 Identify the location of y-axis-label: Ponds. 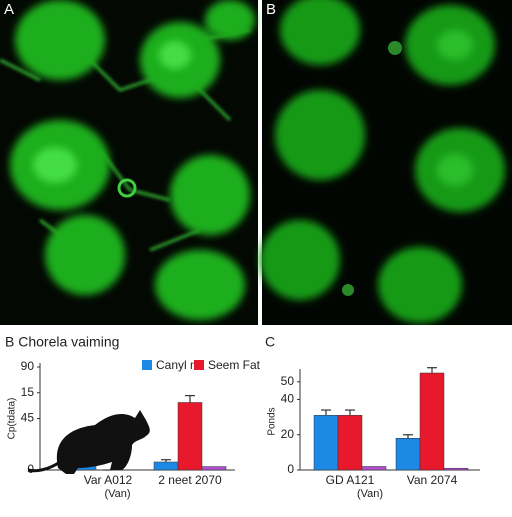
(272, 421).